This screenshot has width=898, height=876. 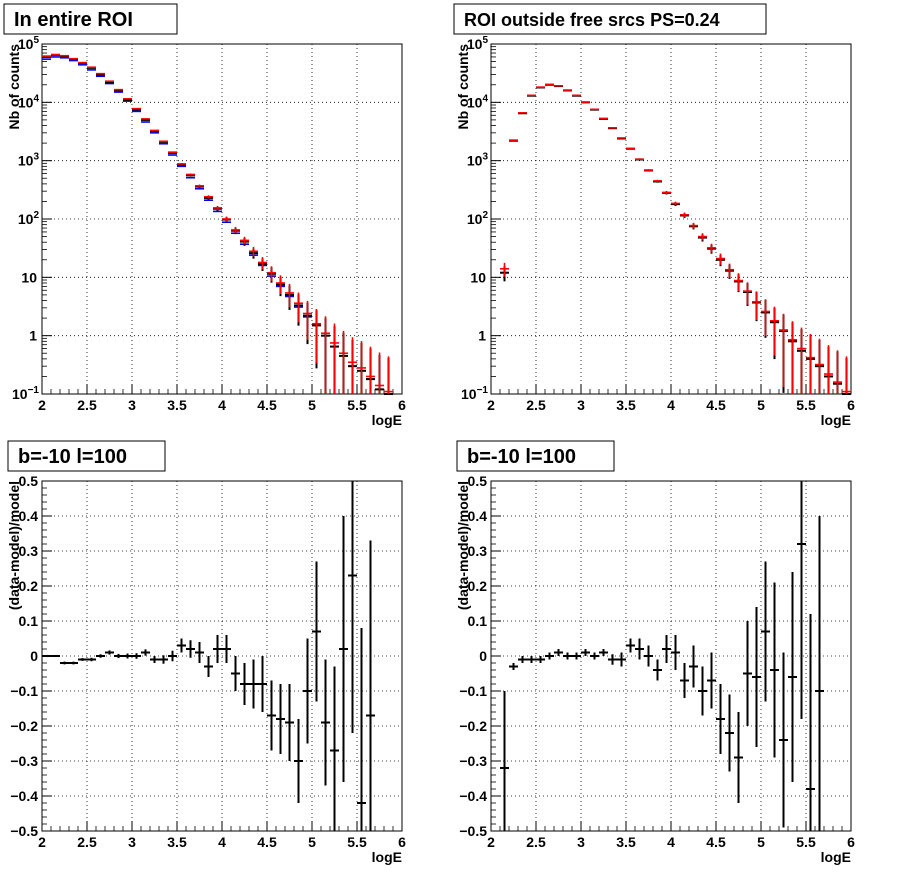 I want to click on chart-title: In entire ROI, so click(x=73, y=20).